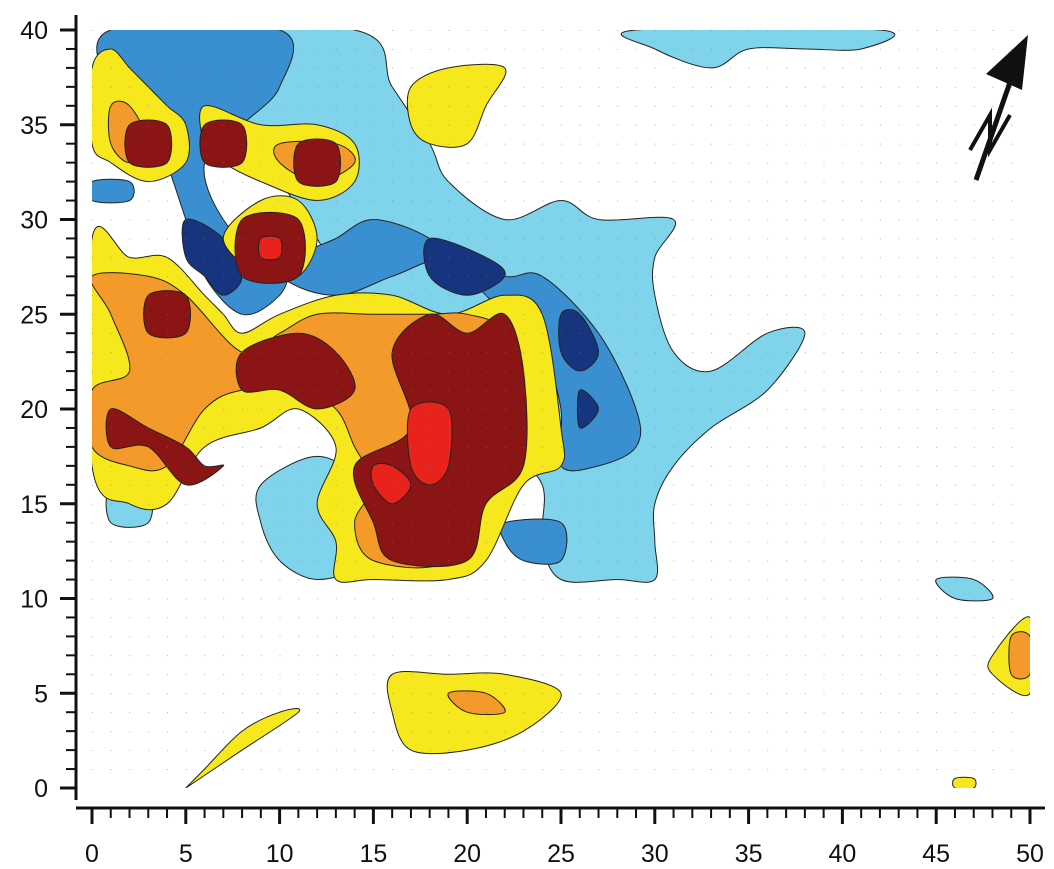 Image resolution: width=1054 pixels, height=869 pixels. Describe the element at coordinates (467, 854) in the screenshot. I see `x-tick-label: 20` at that location.